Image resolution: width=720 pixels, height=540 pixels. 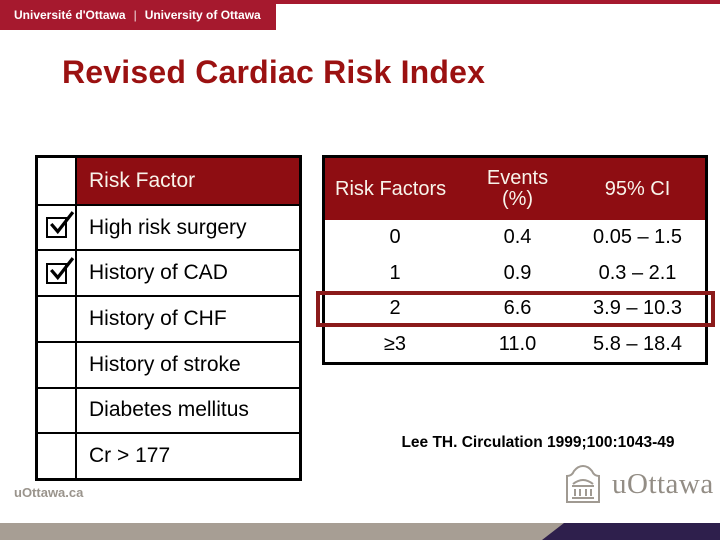 I want to click on top-accent-strip, so click(x=360, y=2).